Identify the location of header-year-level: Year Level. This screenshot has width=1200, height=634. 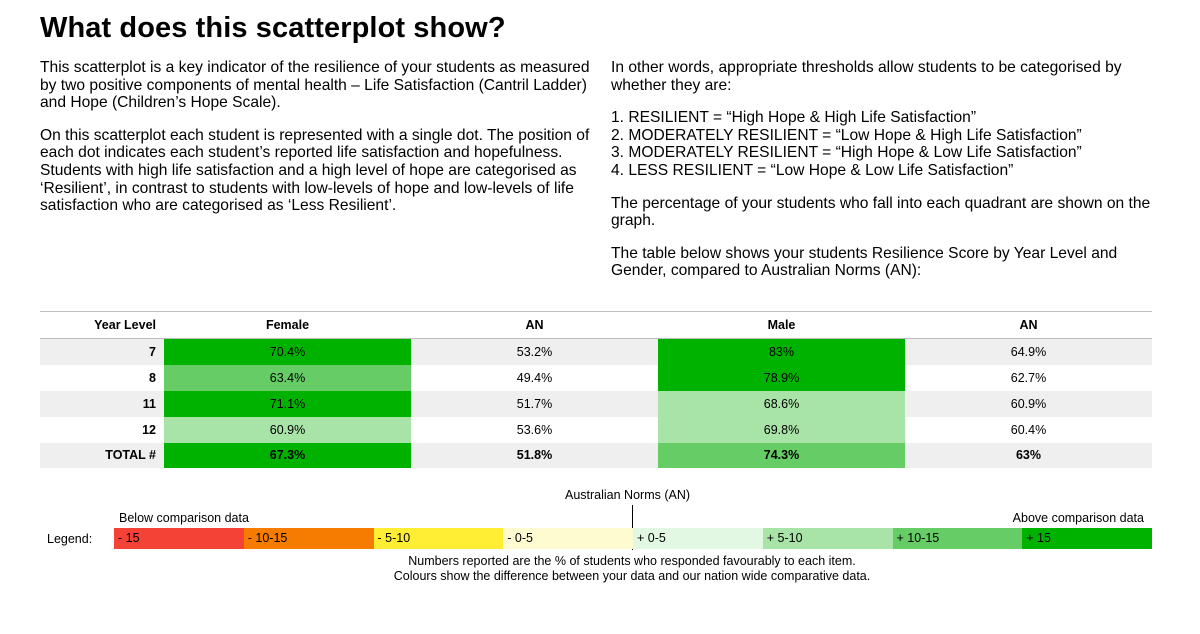
(102, 325).